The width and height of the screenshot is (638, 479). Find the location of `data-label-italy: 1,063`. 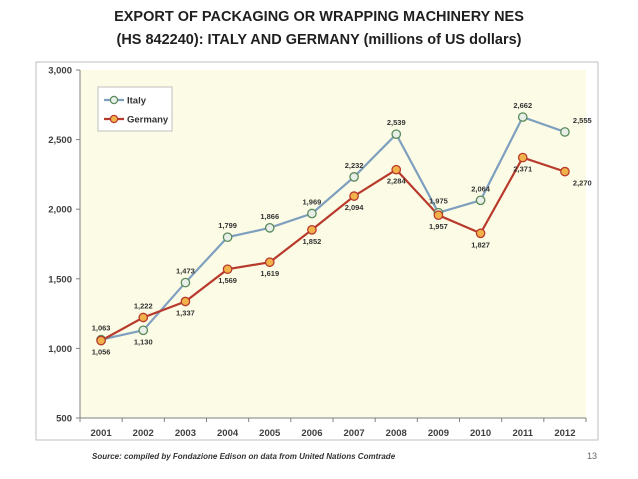

data-label-italy: 1,063 is located at coordinates (101, 328).